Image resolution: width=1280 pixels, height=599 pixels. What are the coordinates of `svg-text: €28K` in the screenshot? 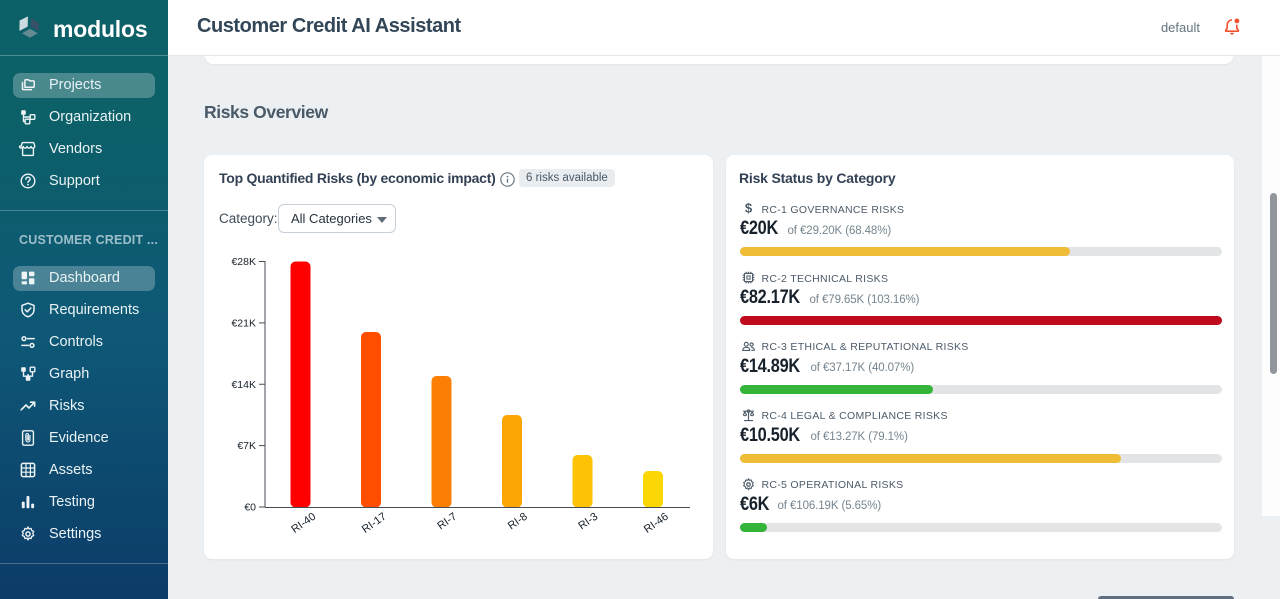 It's located at (243, 262).